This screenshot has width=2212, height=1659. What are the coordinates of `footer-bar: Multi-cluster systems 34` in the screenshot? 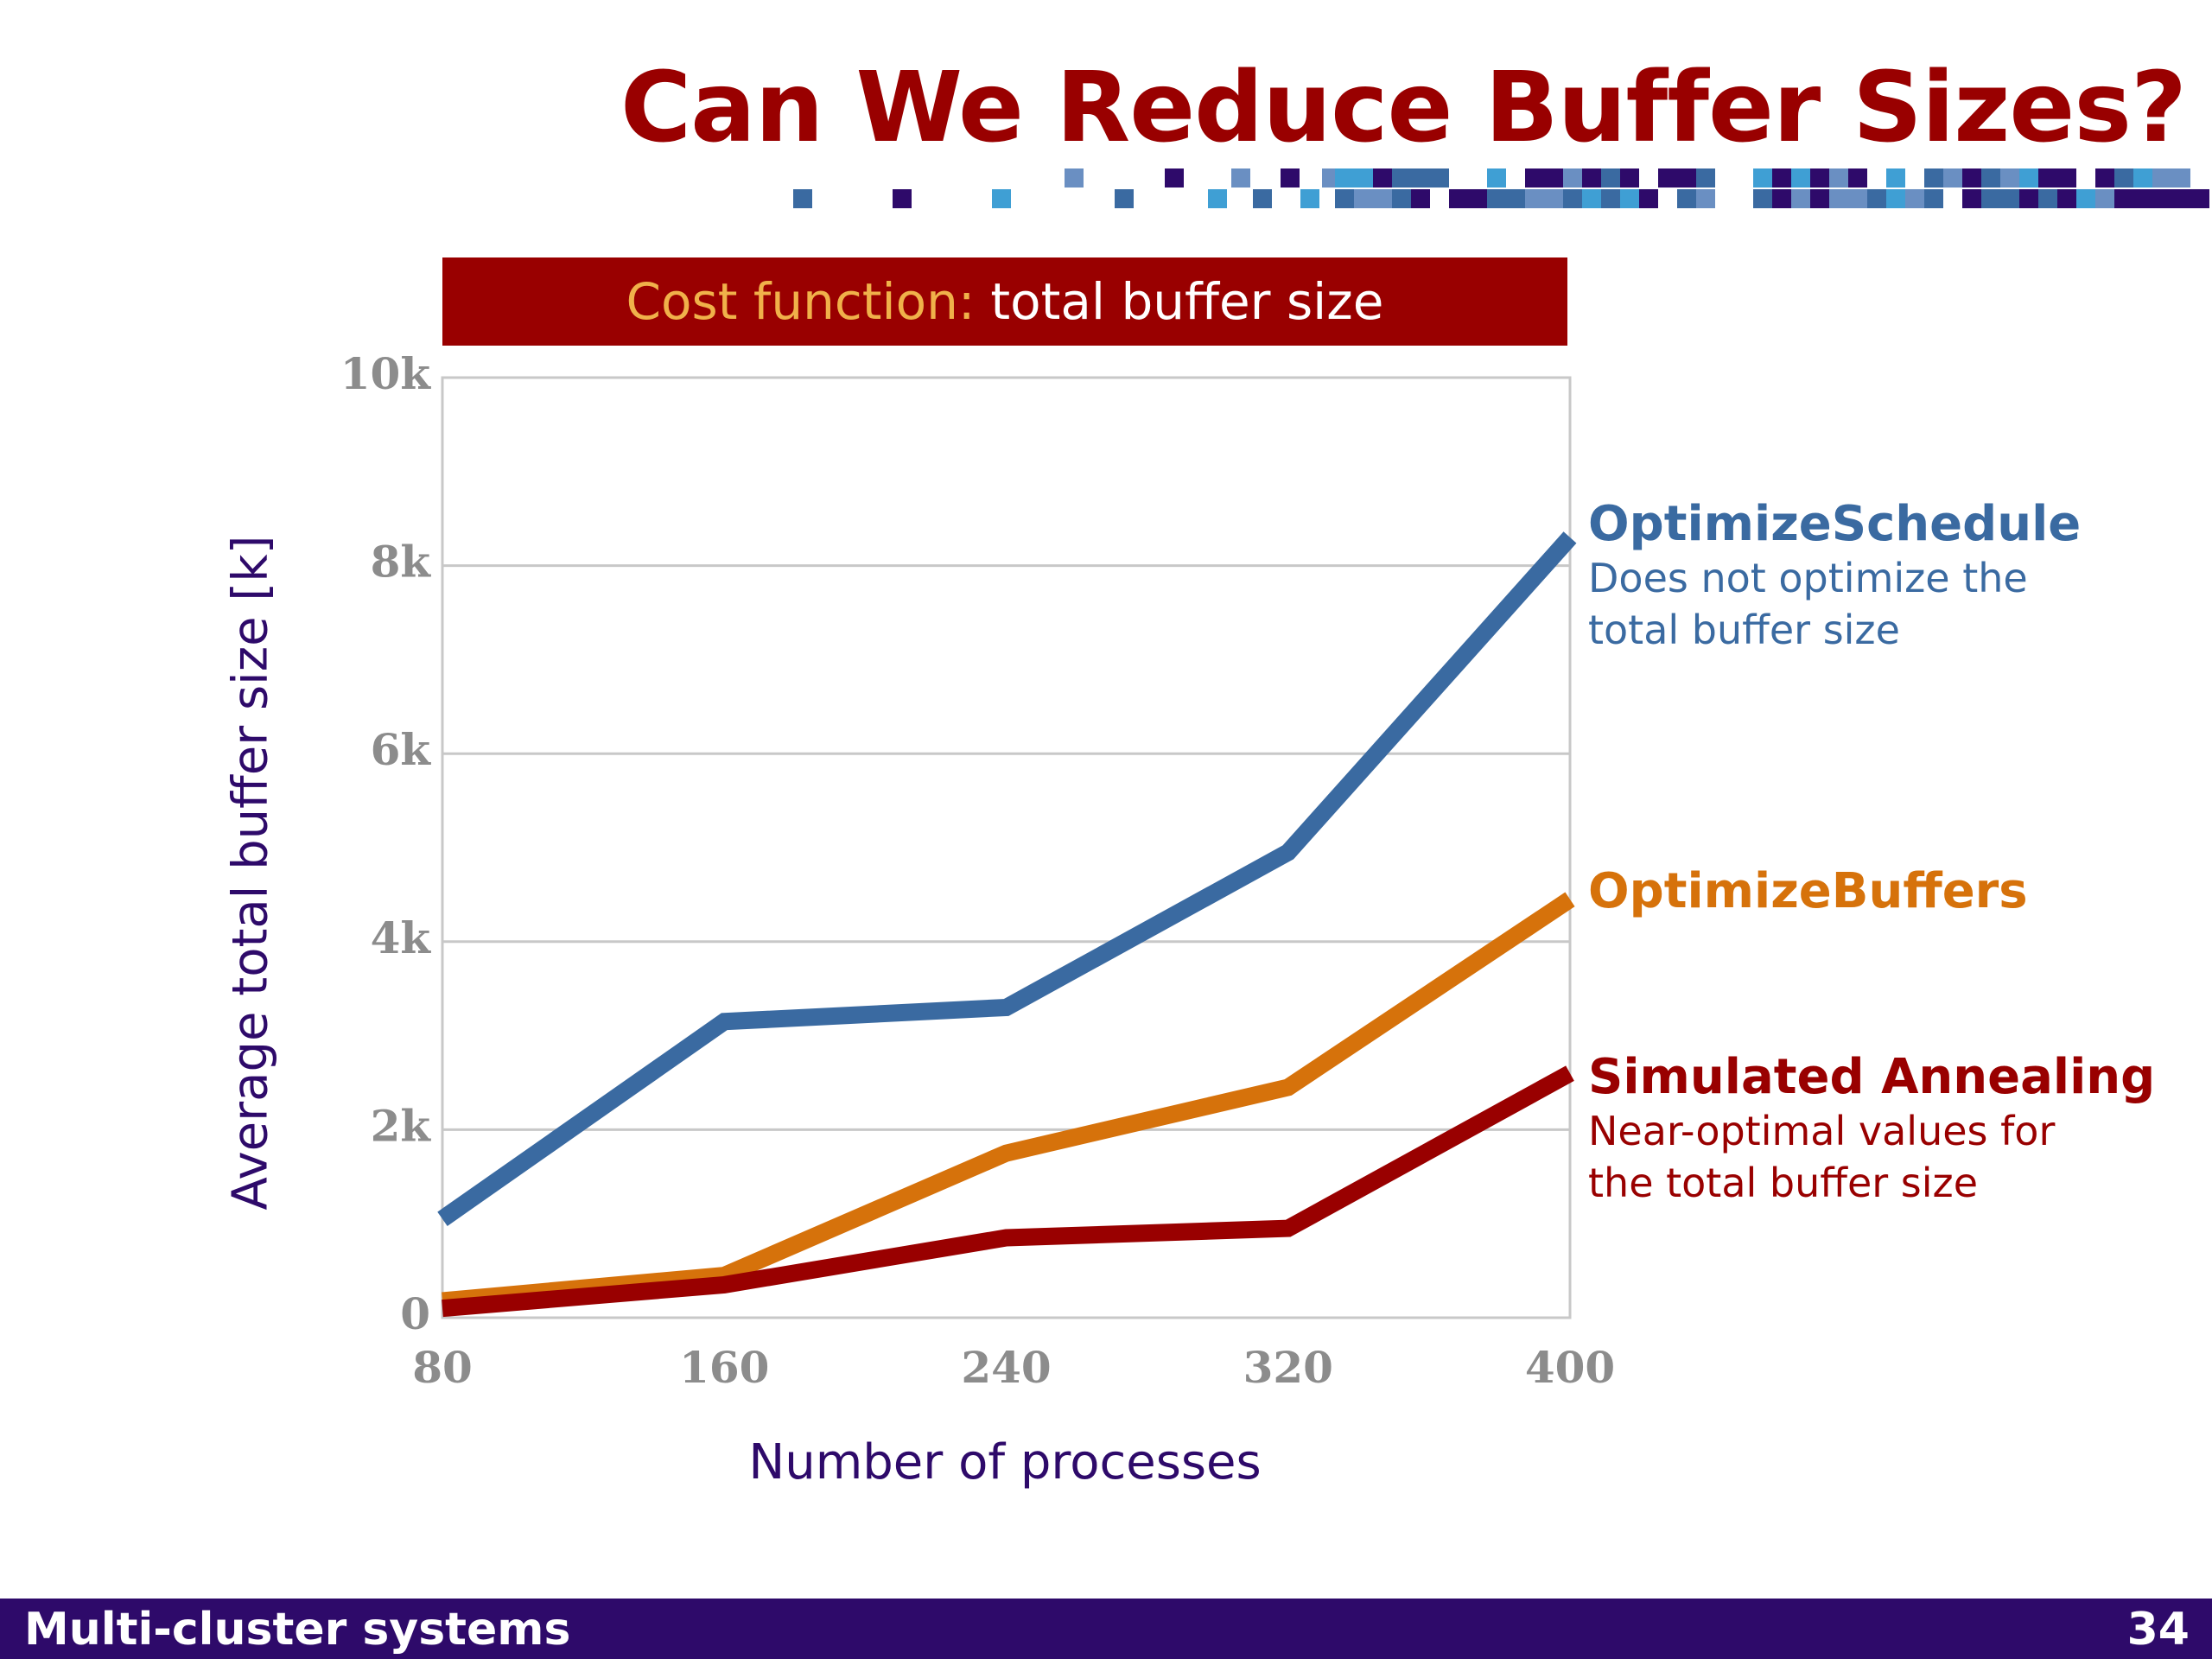 It's located at (1106, 1629).